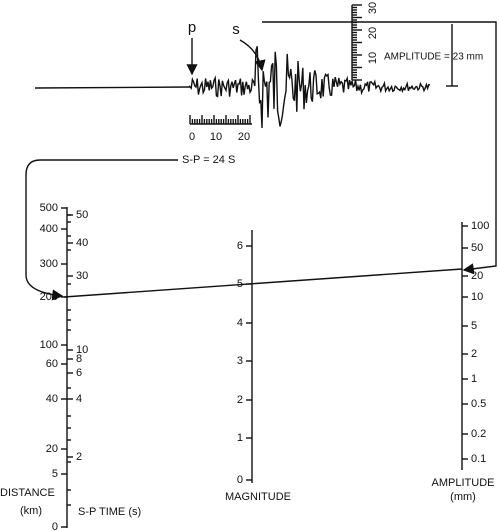 The width and height of the screenshot is (500, 531). I want to click on s-arrow, so click(252, 55).